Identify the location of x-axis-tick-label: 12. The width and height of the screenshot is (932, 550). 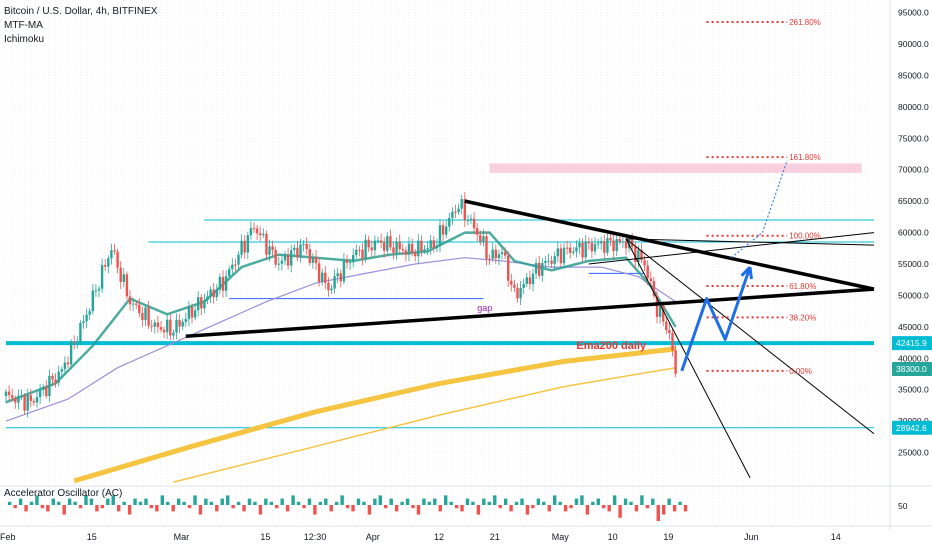
(439, 537).